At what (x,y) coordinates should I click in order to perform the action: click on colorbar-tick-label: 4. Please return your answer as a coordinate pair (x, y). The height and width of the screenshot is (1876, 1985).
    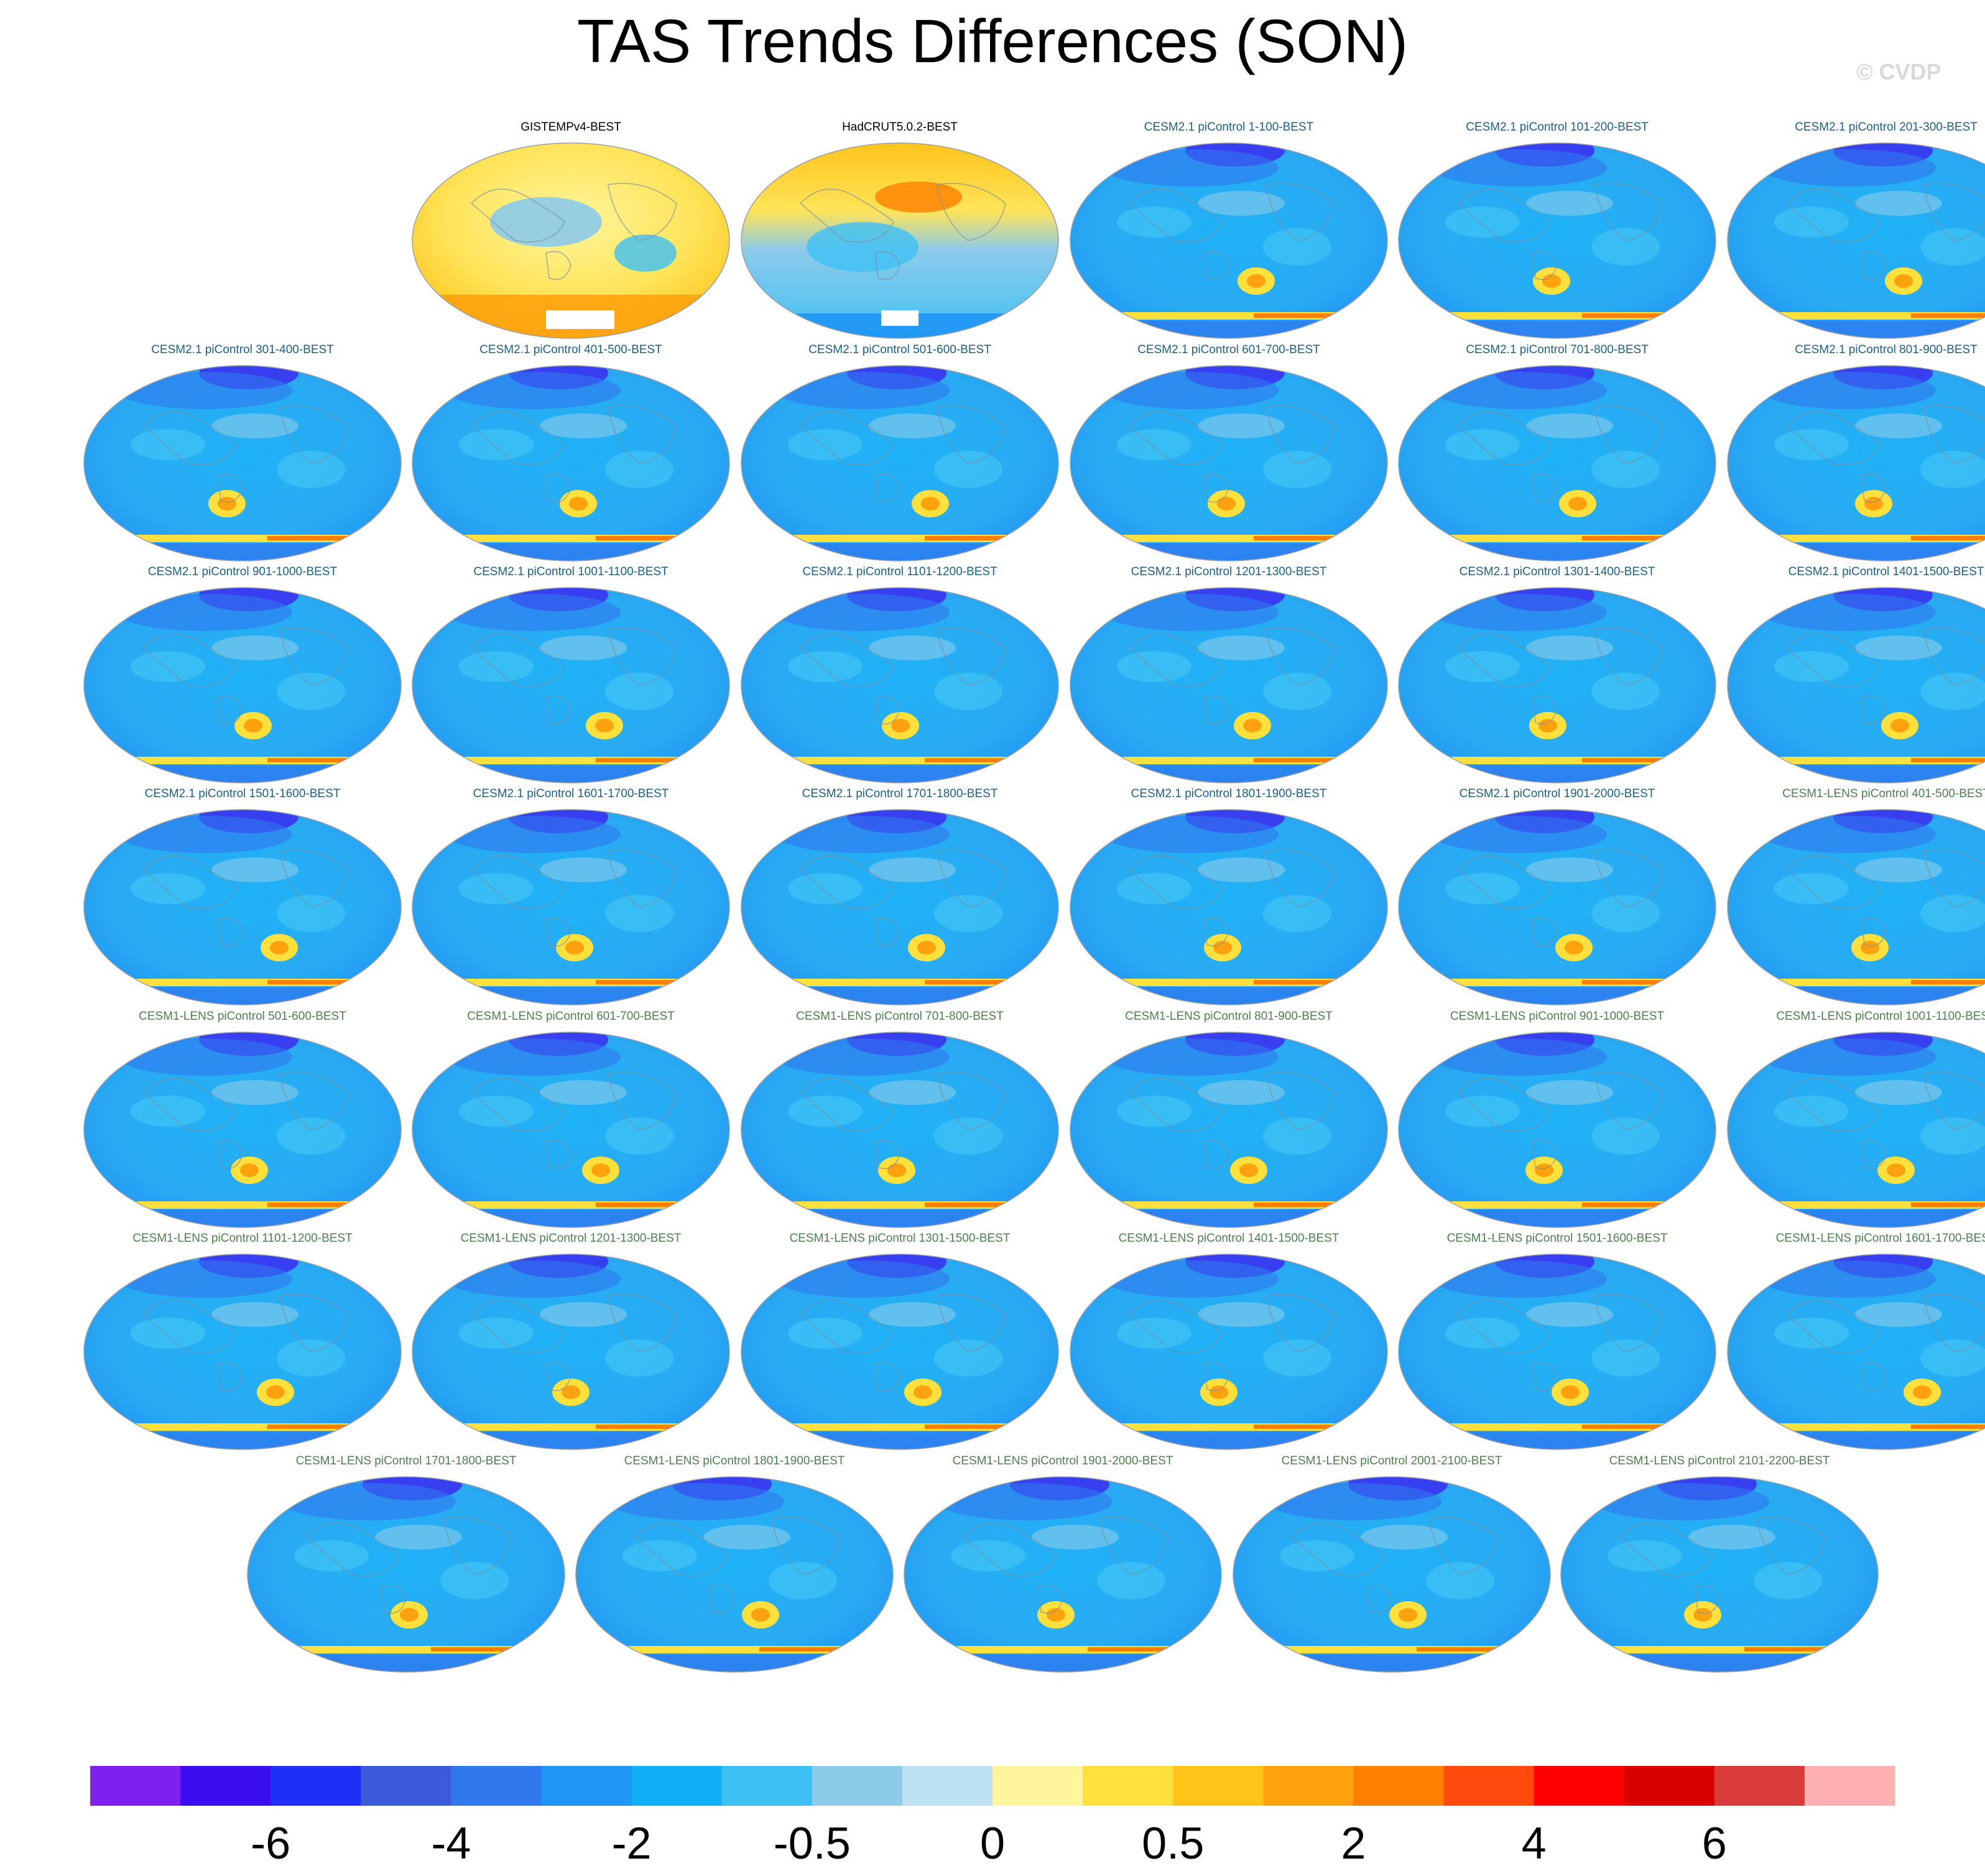
    Looking at the image, I should click on (1534, 1844).